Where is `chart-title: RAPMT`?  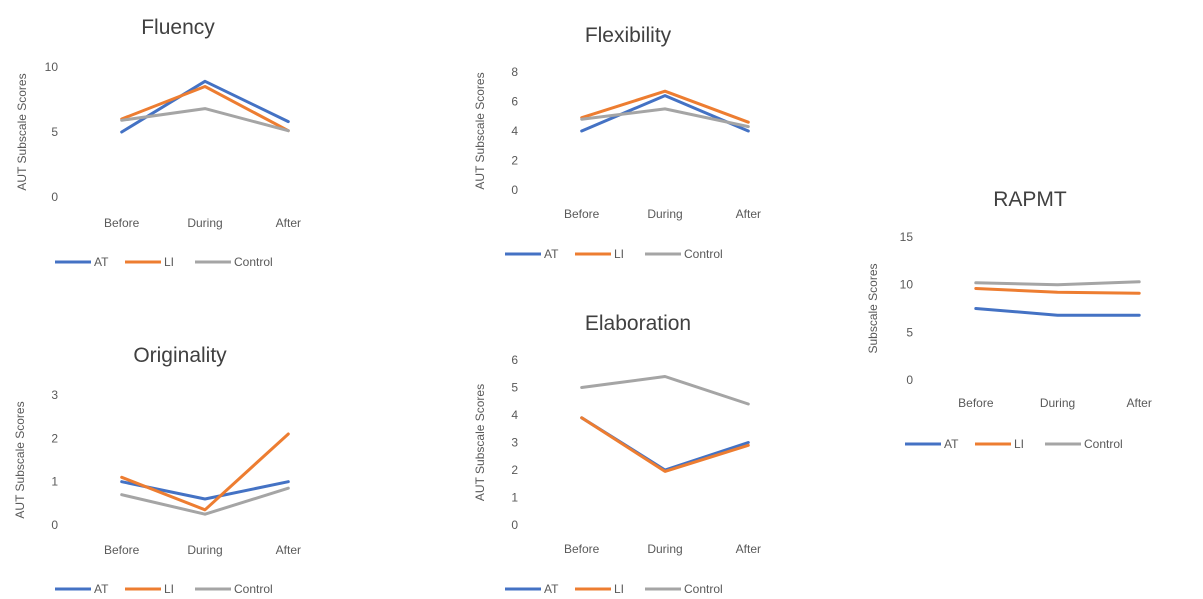 chart-title: RAPMT is located at coordinates (1030, 199).